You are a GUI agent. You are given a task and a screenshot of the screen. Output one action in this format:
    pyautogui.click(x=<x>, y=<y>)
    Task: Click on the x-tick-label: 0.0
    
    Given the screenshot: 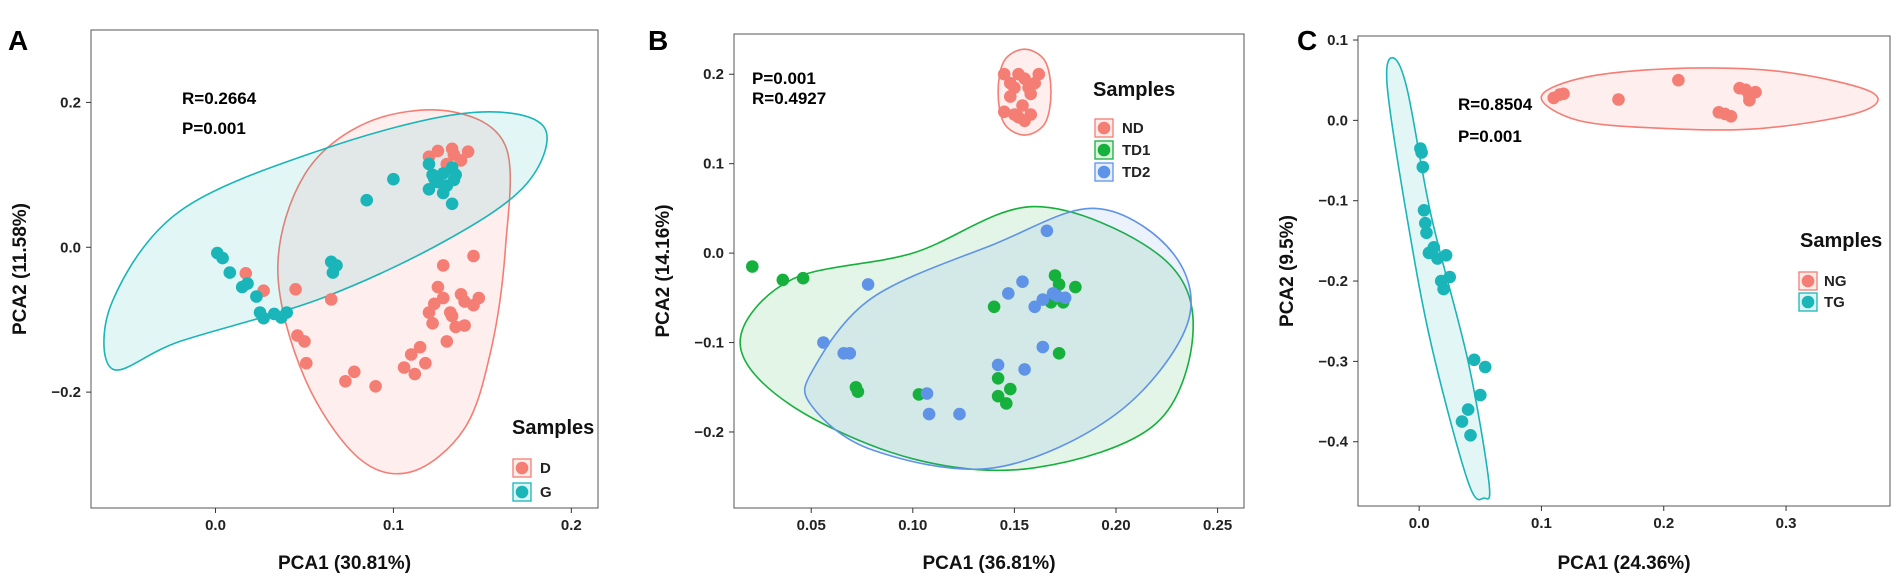 What is the action you would take?
    pyautogui.click(x=1419, y=523)
    